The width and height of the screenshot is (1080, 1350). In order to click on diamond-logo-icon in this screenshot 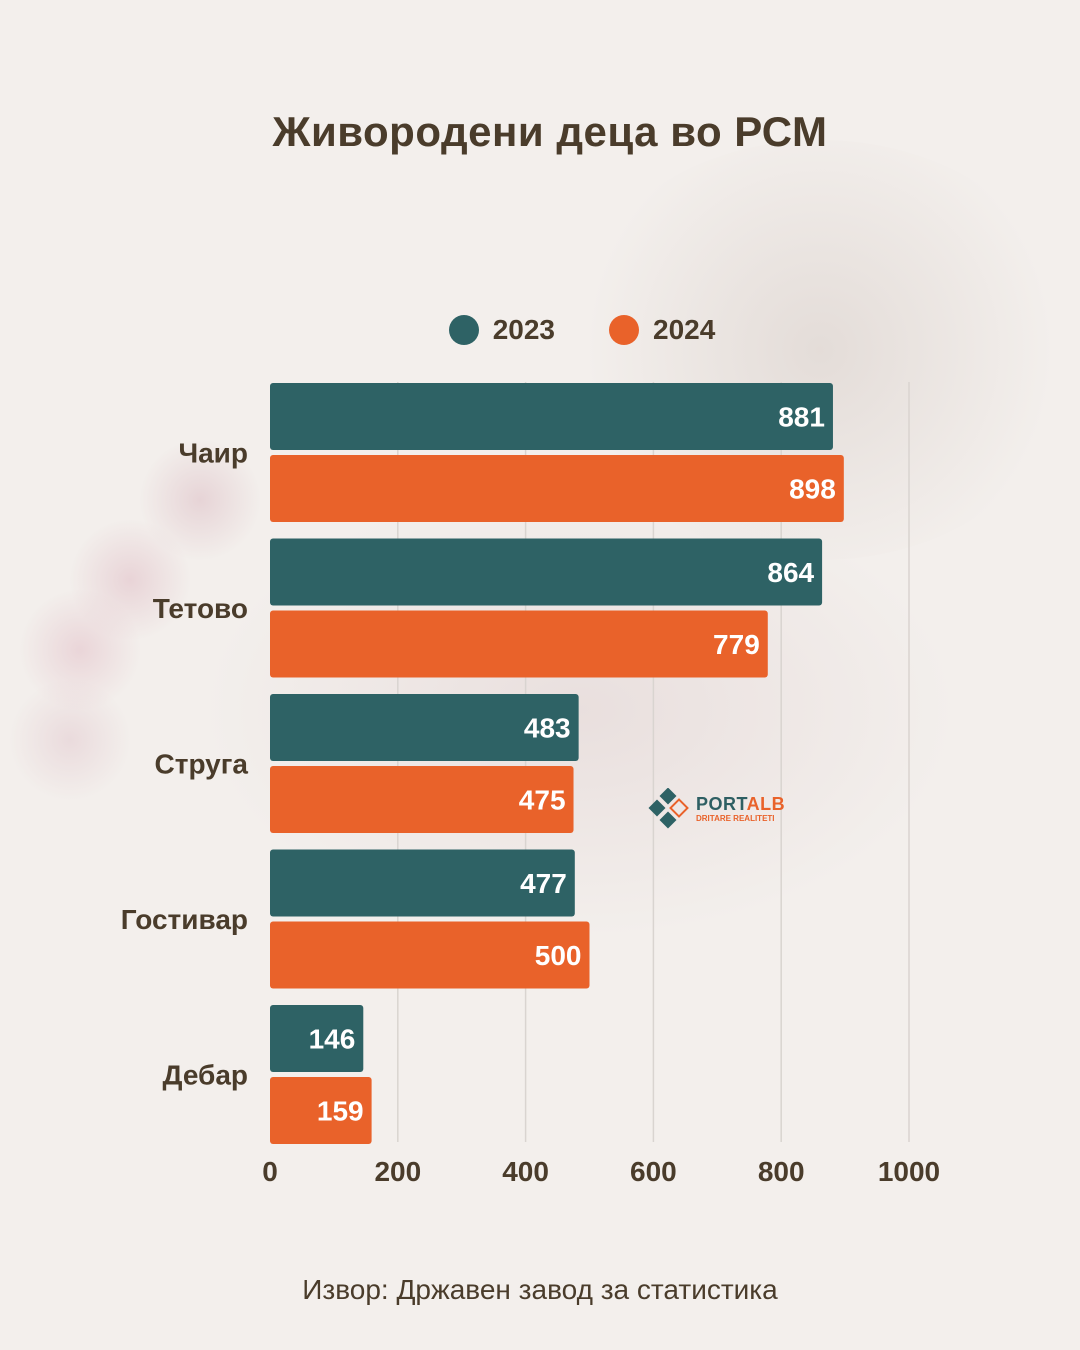, I will do `click(668, 808)`.